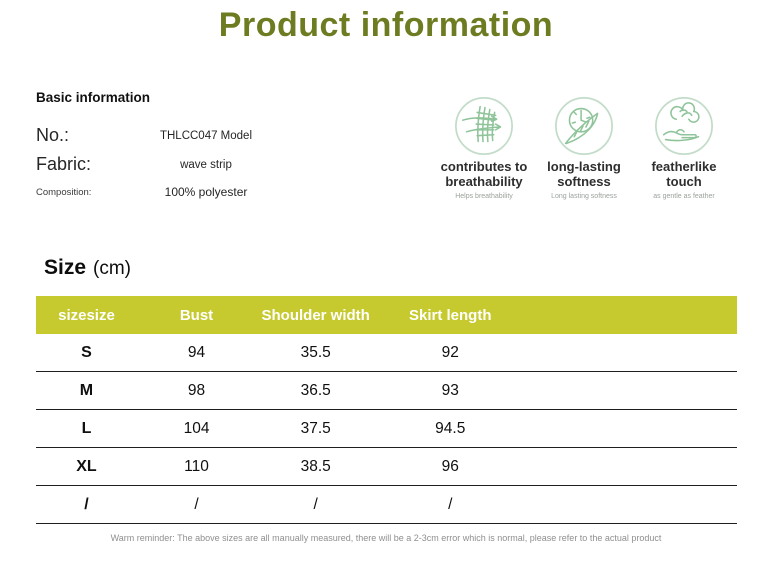 This screenshot has width=772, height=562. I want to click on info-row-composition: Composition: 100% polyester, so click(166, 192).